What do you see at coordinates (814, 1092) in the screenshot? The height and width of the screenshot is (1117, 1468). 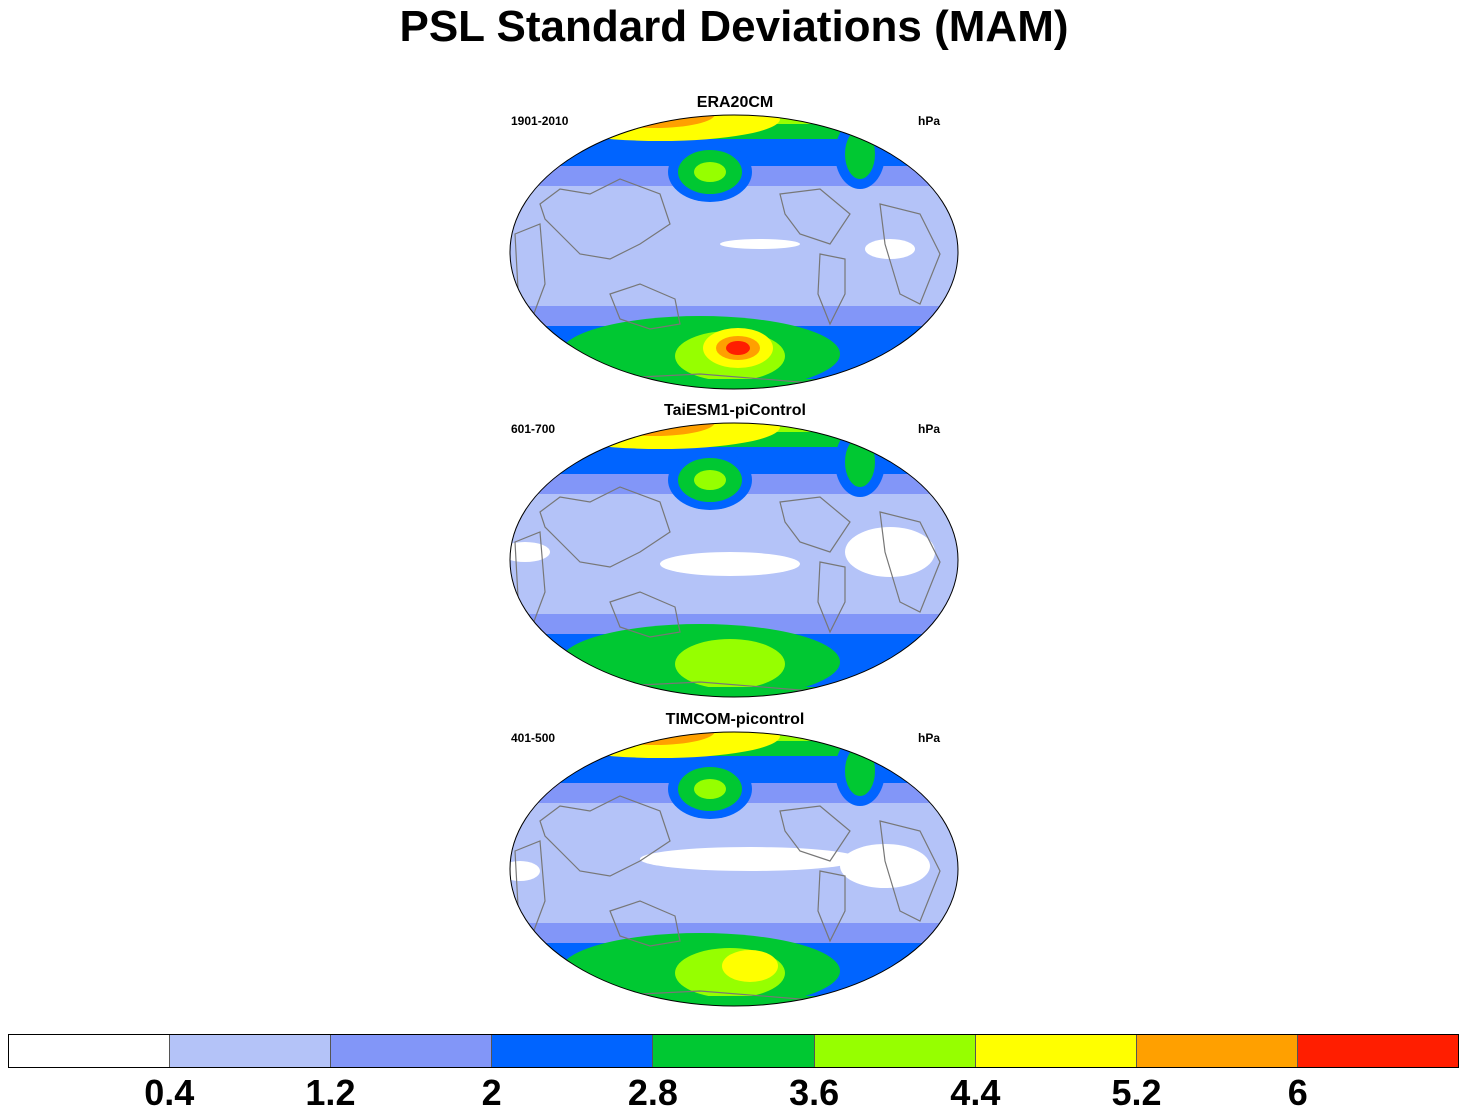 I see `colorbar-label: 3.6` at bounding box center [814, 1092].